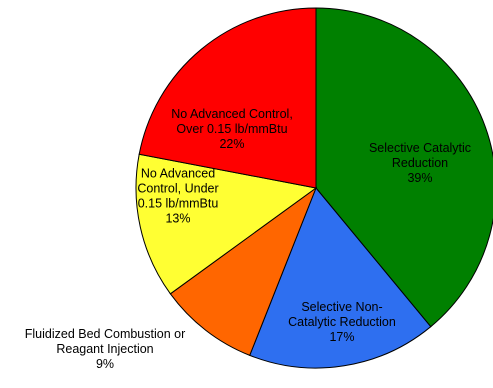 This screenshot has width=493, height=388. Describe the element at coordinates (231, 144) in the screenshot. I see `pie-value-label: 22%` at that location.